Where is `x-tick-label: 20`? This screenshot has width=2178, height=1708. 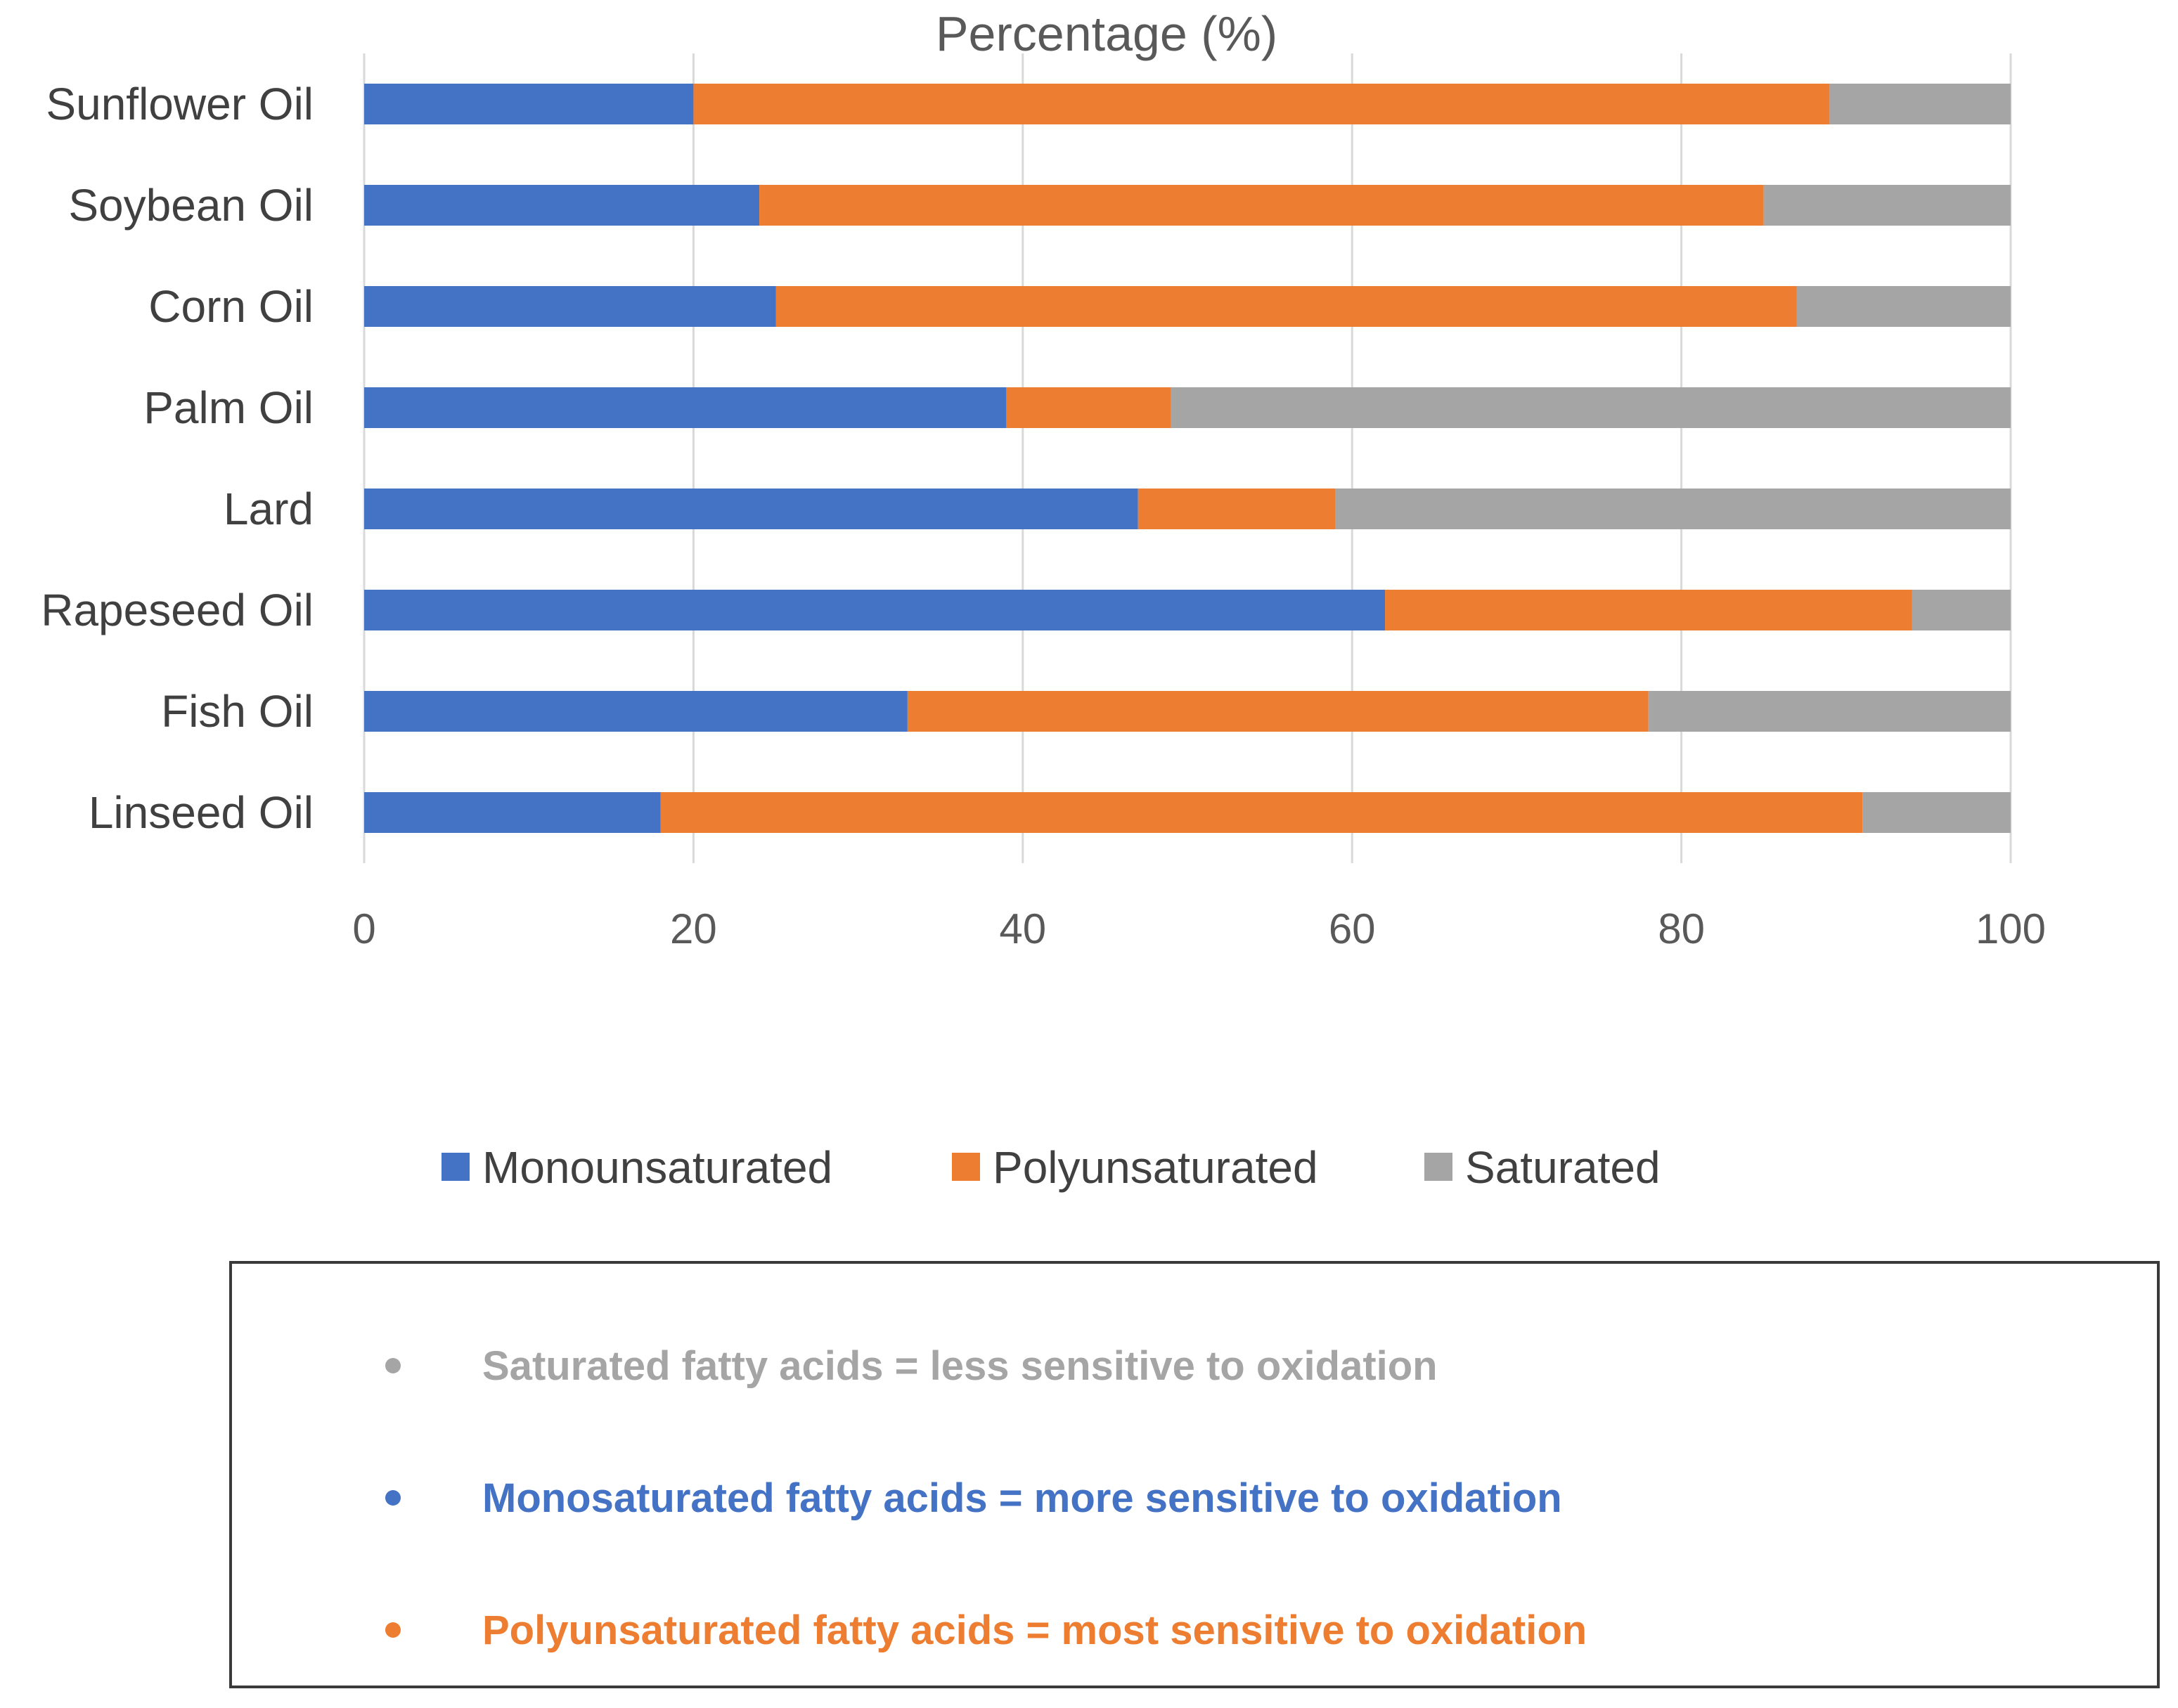 x-tick-label: 20 is located at coordinates (693, 928).